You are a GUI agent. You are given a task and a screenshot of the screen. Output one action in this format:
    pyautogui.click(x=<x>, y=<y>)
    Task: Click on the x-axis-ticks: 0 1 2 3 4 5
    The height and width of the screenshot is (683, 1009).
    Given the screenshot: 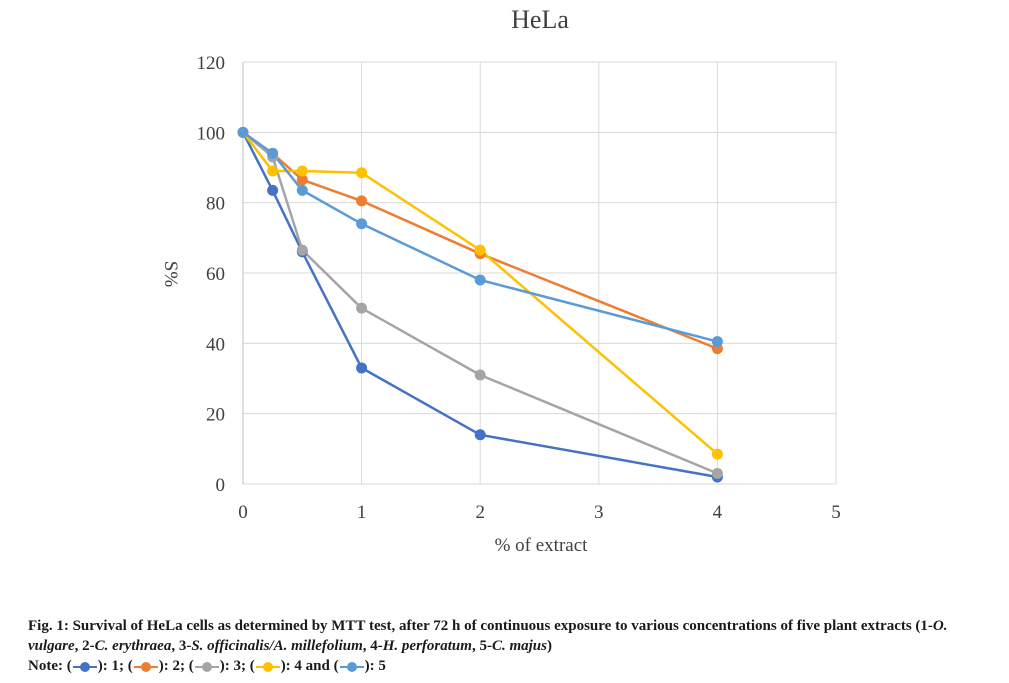 What is the action you would take?
    pyautogui.click(x=539, y=512)
    